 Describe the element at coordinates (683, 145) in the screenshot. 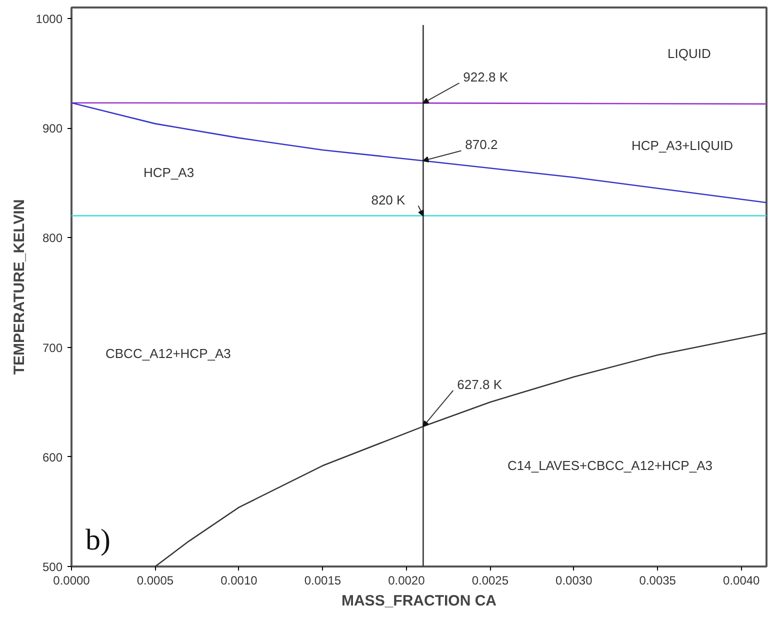

I see `annotation: HCP_A3+LIQUID` at that location.